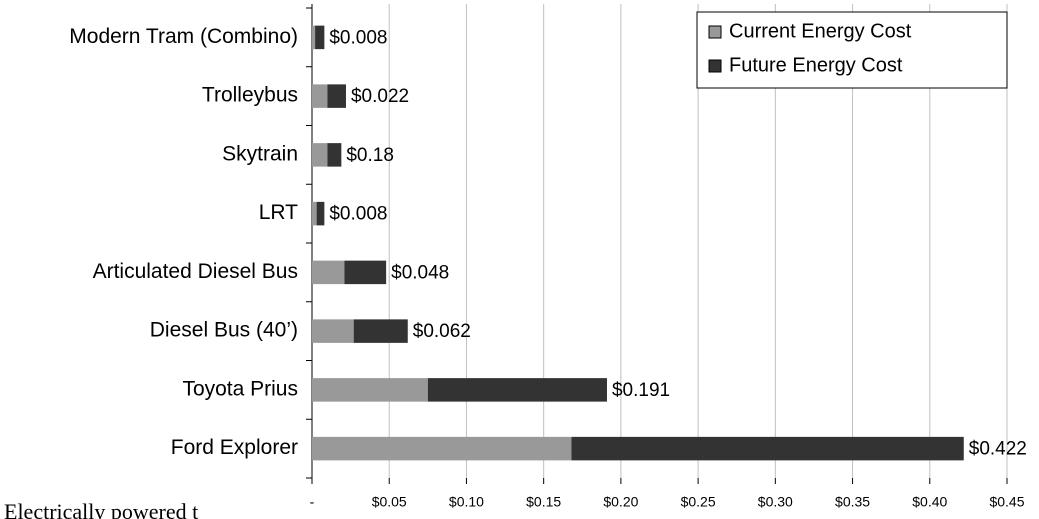 This screenshot has height=519, width=1039. I want to click on total-label: $0.062, so click(442, 331).